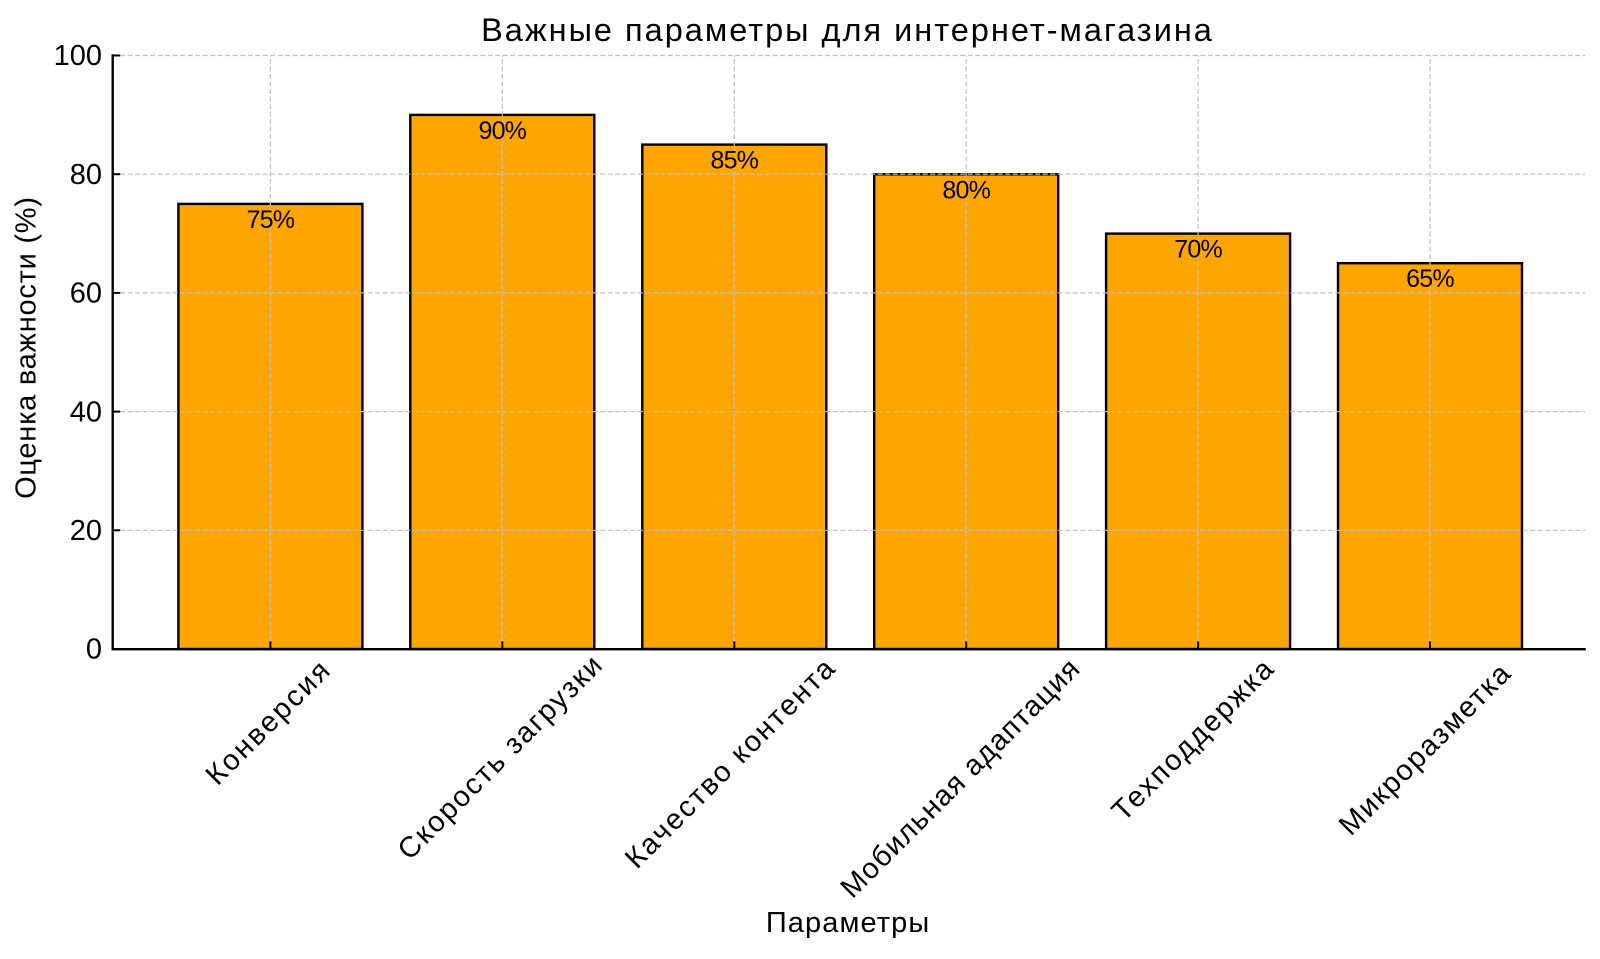 This screenshot has height=959, width=1600. What do you see at coordinates (86, 294) in the screenshot?
I see `svg-text: 60` at bounding box center [86, 294].